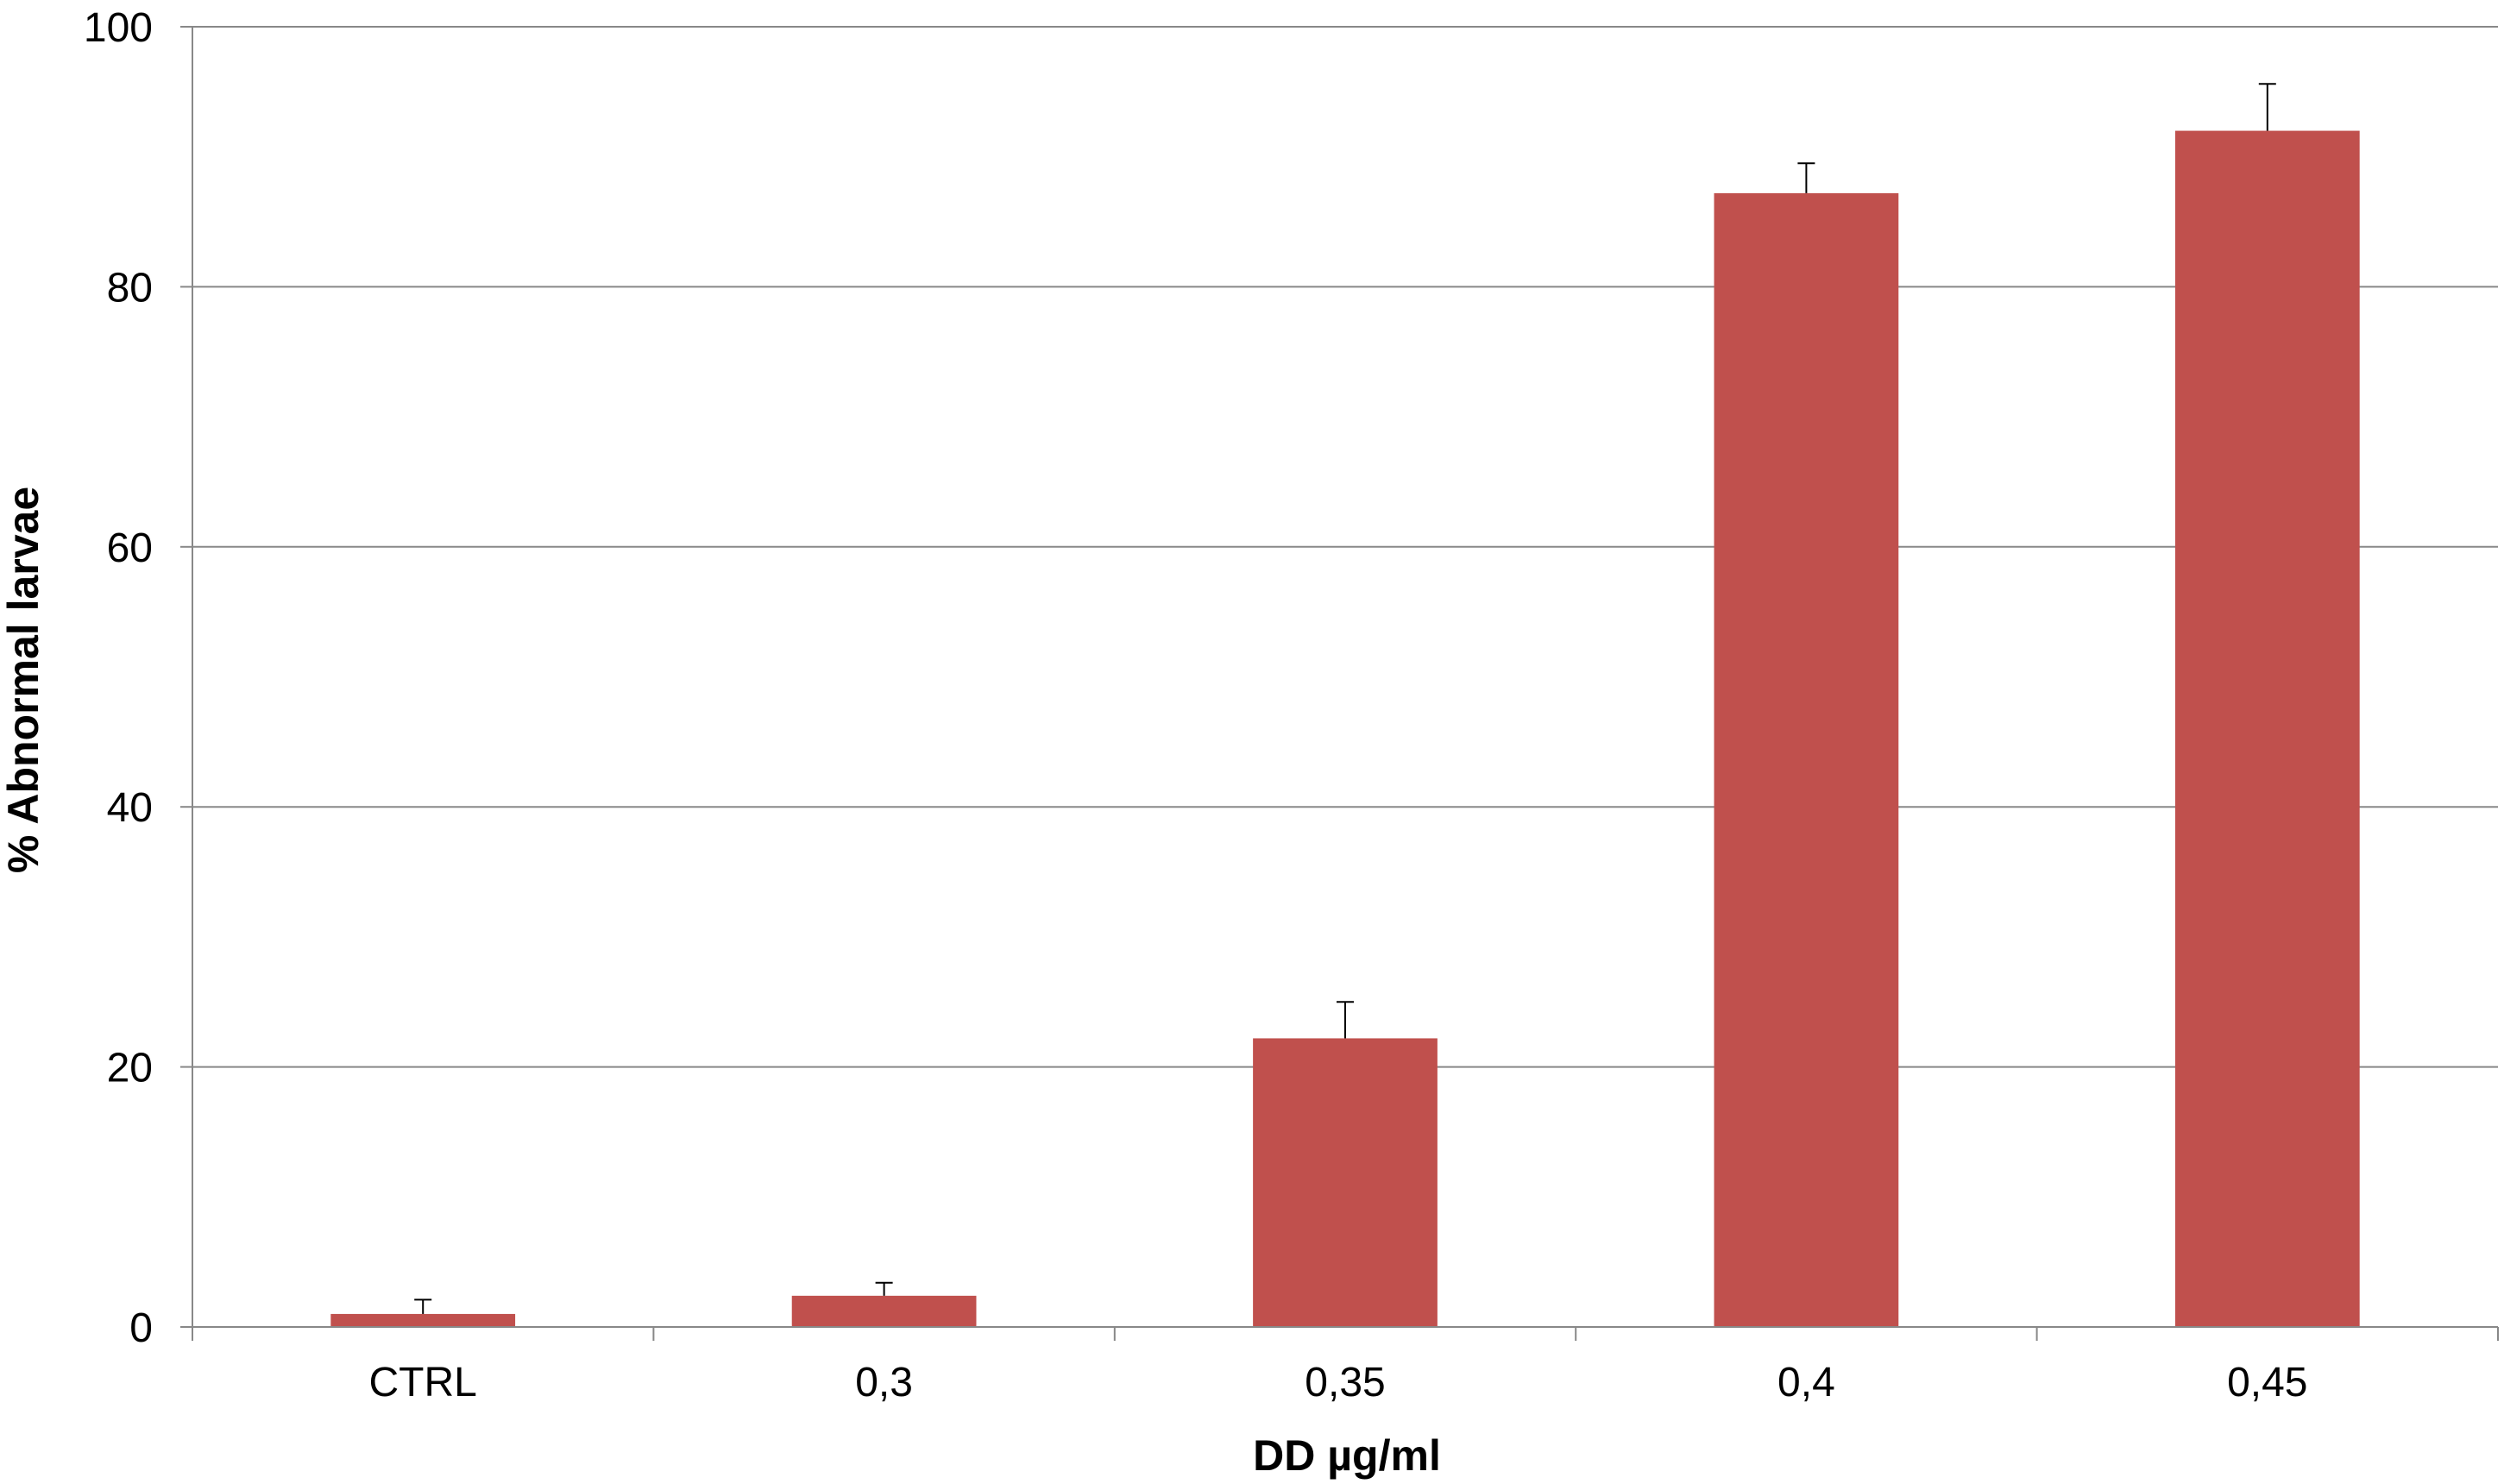  I want to click on x-tick-label: 0,45, so click(2267, 1382).